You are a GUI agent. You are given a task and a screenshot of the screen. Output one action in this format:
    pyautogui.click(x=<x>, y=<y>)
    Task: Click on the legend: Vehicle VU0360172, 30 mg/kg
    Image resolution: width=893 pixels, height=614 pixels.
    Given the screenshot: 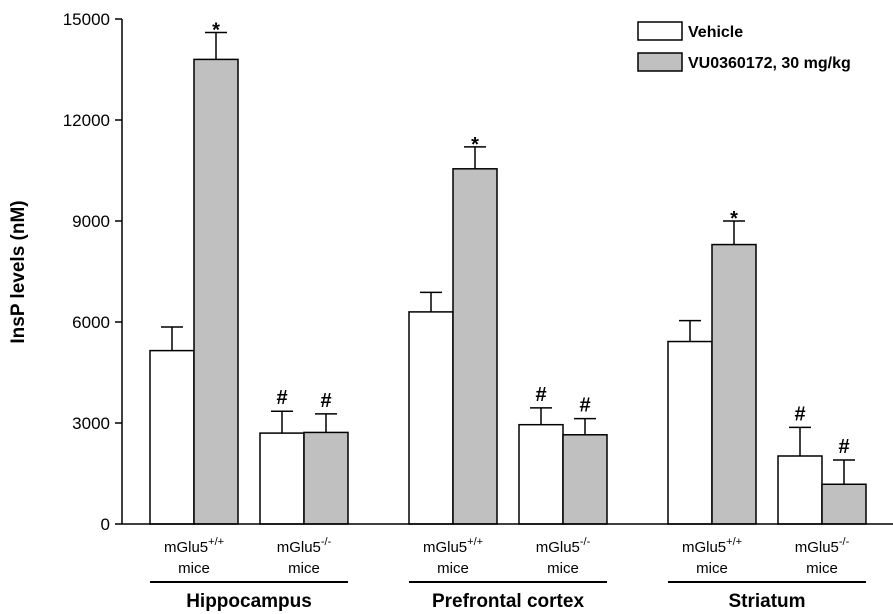 What is the action you would take?
    pyautogui.click(x=744, y=46)
    